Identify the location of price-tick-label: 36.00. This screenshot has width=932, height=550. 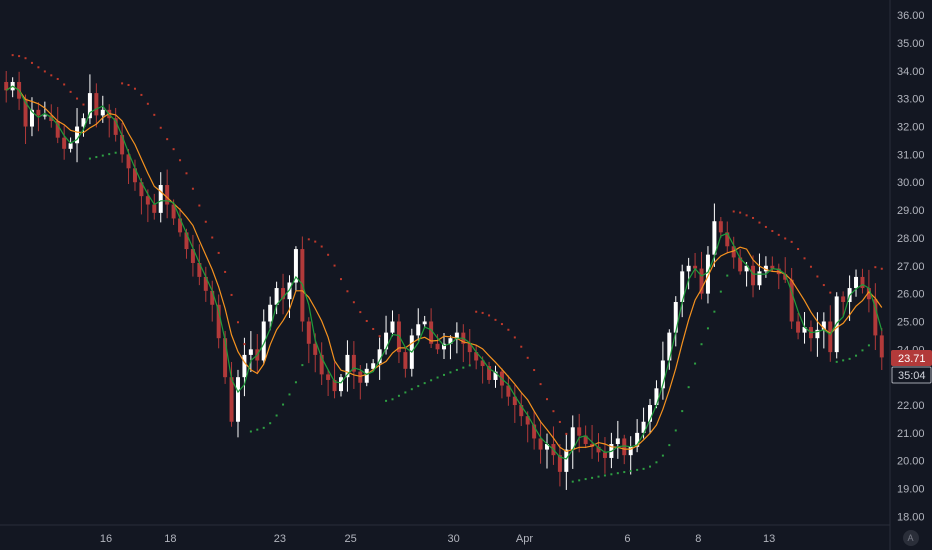
(911, 16).